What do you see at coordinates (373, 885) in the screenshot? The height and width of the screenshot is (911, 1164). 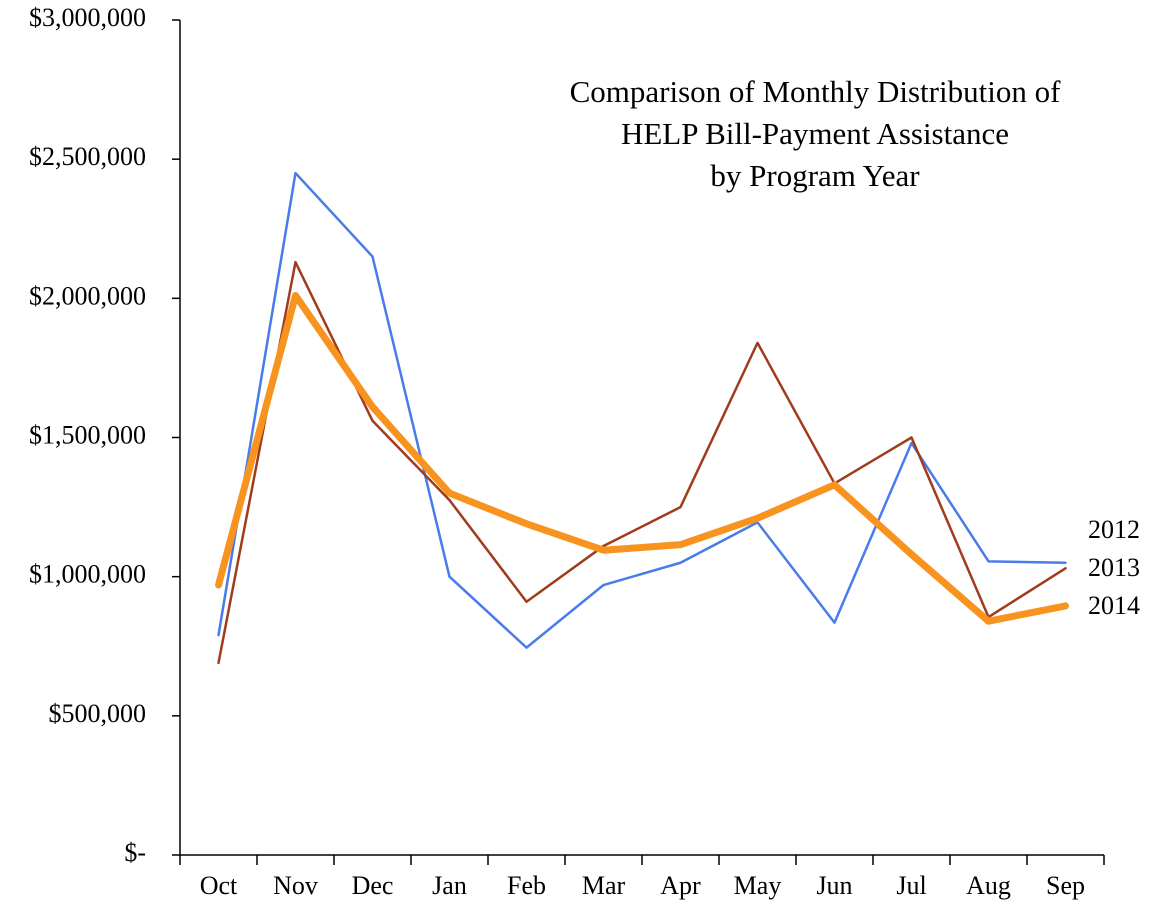 I see `x-tick-label: Dec` at bounding box center [373, 885].